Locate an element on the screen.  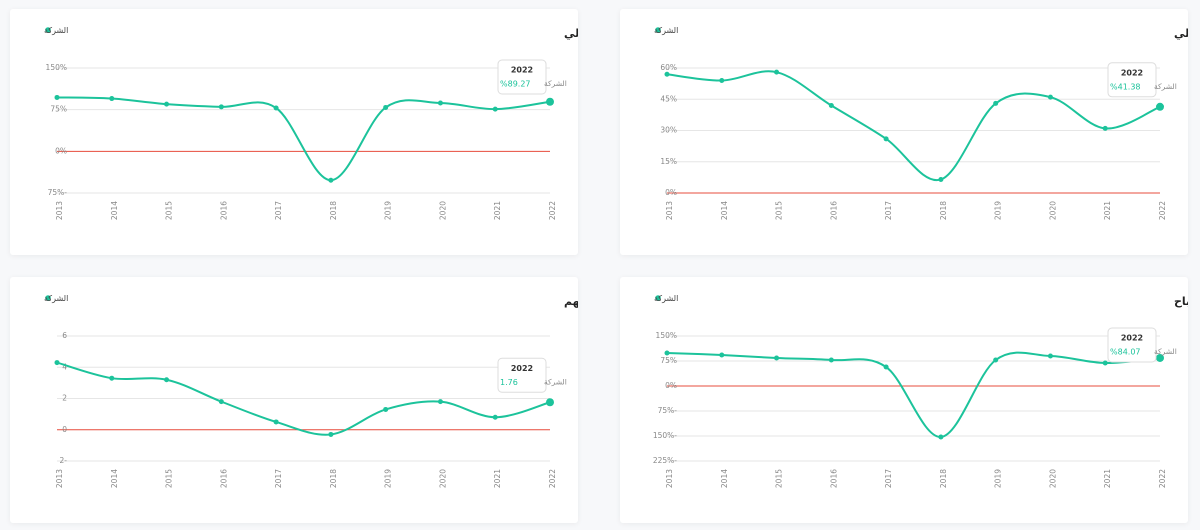
y-tick-label: 30% is located at coordinates (668, 130).